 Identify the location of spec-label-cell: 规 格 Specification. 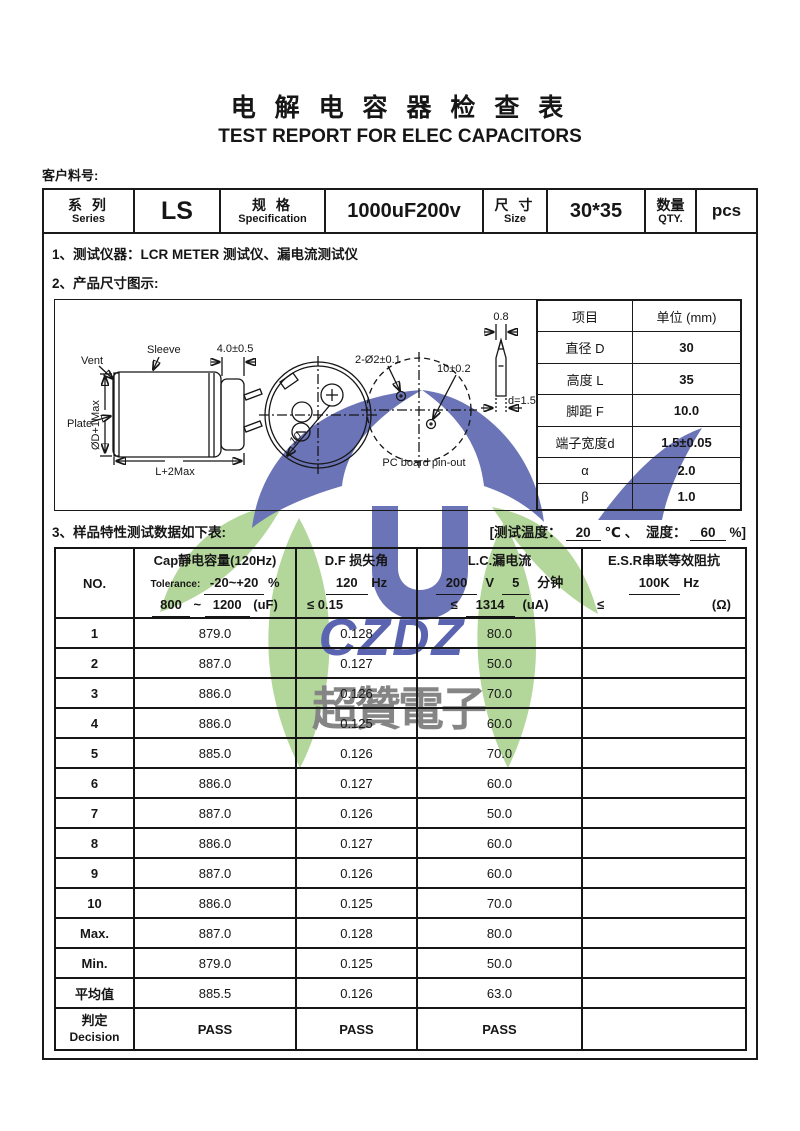
(273, 211).